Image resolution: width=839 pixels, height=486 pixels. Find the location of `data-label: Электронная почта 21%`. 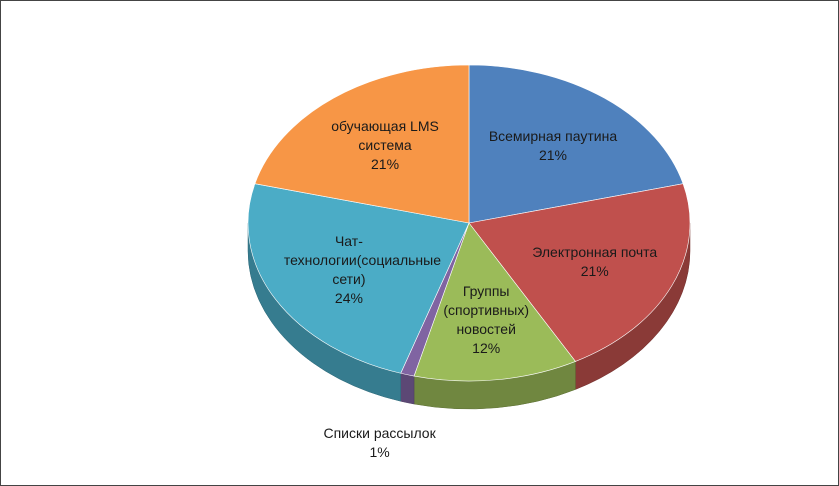

data-label: Электронная почта 21% is located at coordinates (595, 262).